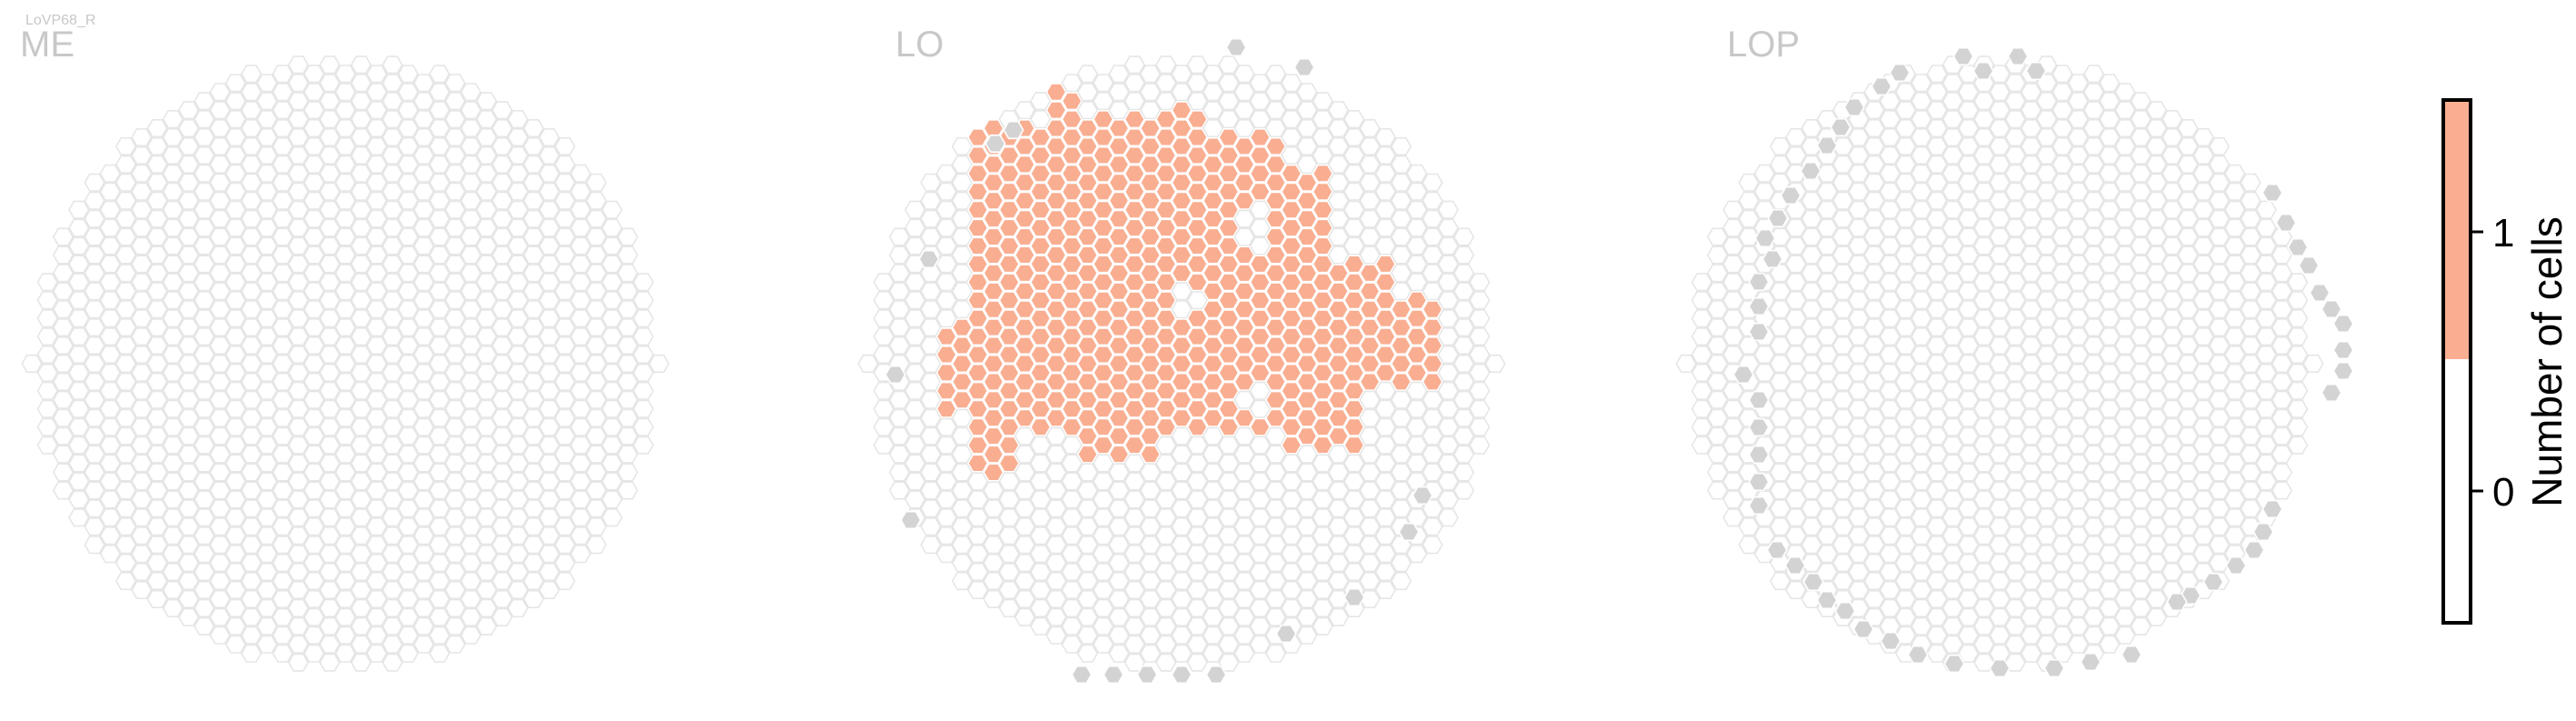  What do you see at coordinates (1759, 506) in the screenshot?
I see `hex-edge-marker-lop` at bounding box center [1759, 506].